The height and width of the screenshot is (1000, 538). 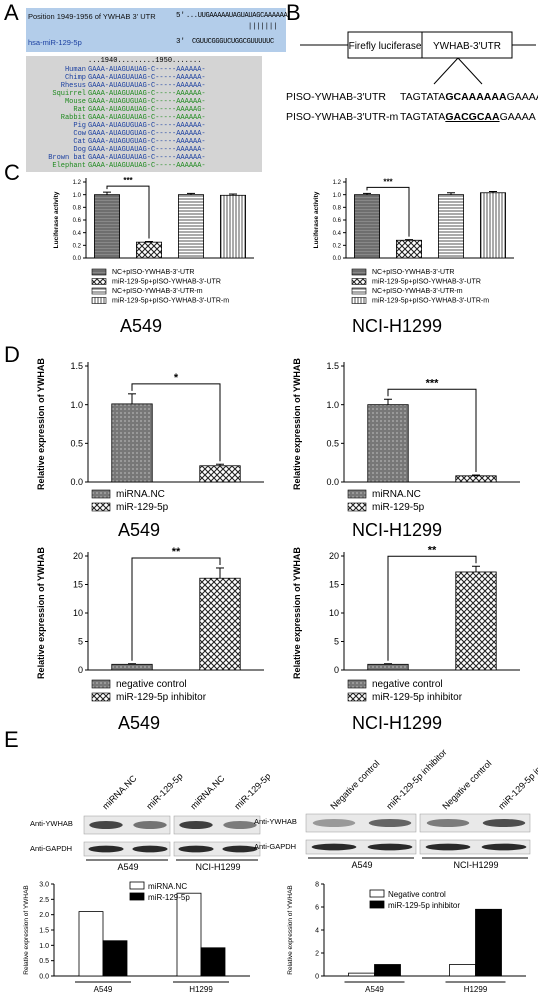 I want to click on species-name: Rat, so click(x=79, y=110).